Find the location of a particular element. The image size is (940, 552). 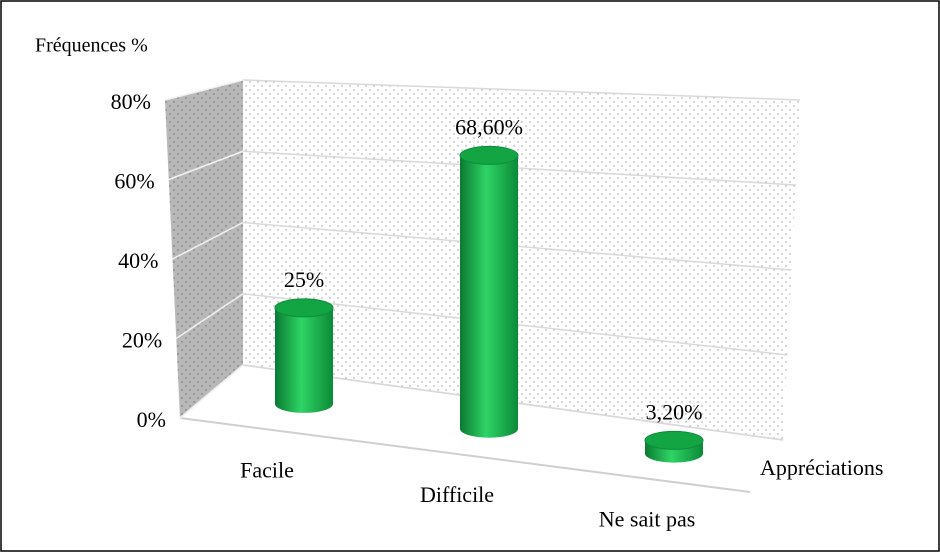

x-axis-title: Appréciations is located at coordinates (821, 467).